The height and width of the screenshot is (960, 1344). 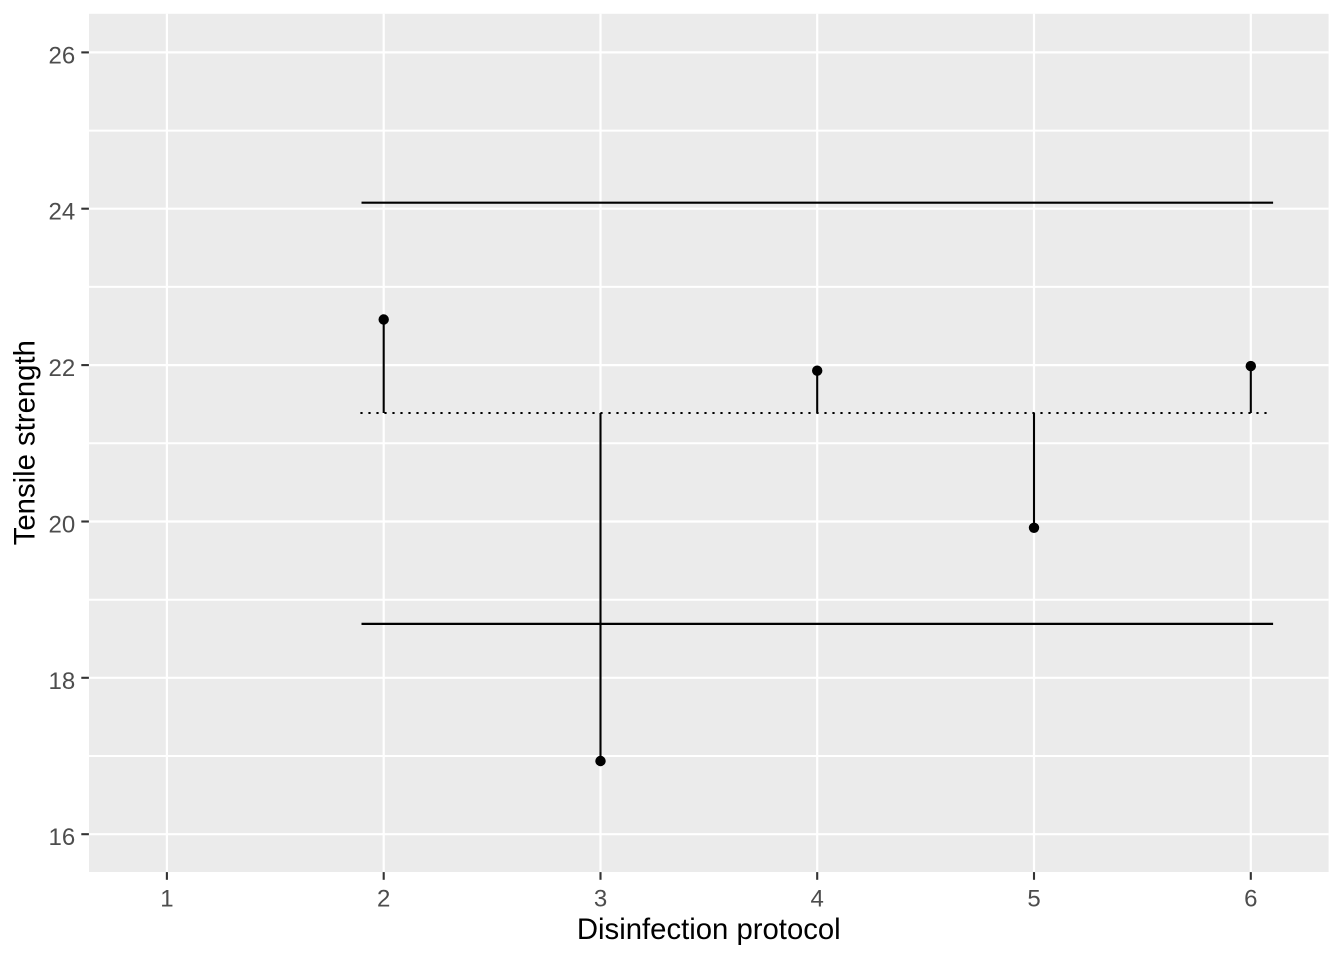 I want to click on svg-text: Tensile strength, so click(x=24, y=442).